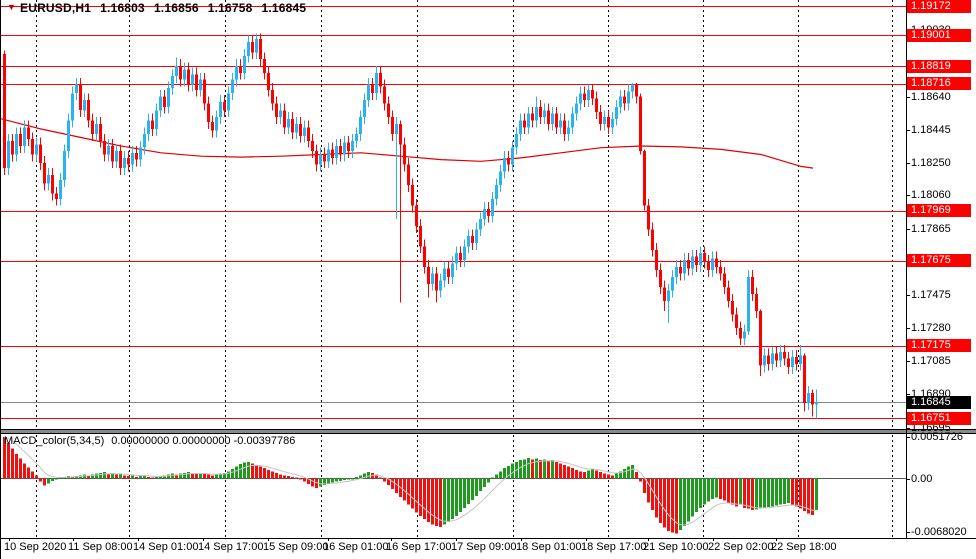 The width and height of the screenshot is (976, 559). Describe the element at coordinates (931, 428) in the screenshot. I see `price-tick-label: 1.16695` at that location.